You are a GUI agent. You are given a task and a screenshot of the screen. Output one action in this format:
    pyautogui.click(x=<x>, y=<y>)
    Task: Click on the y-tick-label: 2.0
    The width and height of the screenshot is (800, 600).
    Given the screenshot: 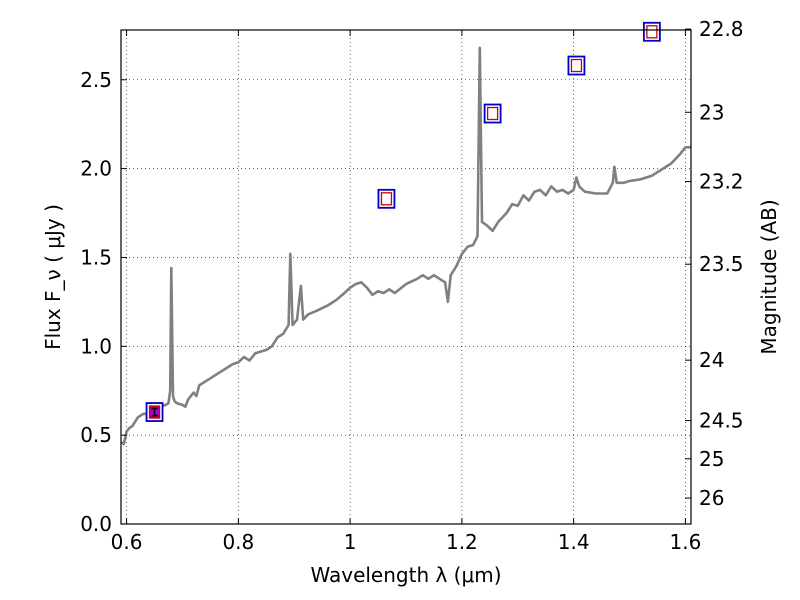 What is the action you would take?
    pyautogui.click(x=96, y=169)
    